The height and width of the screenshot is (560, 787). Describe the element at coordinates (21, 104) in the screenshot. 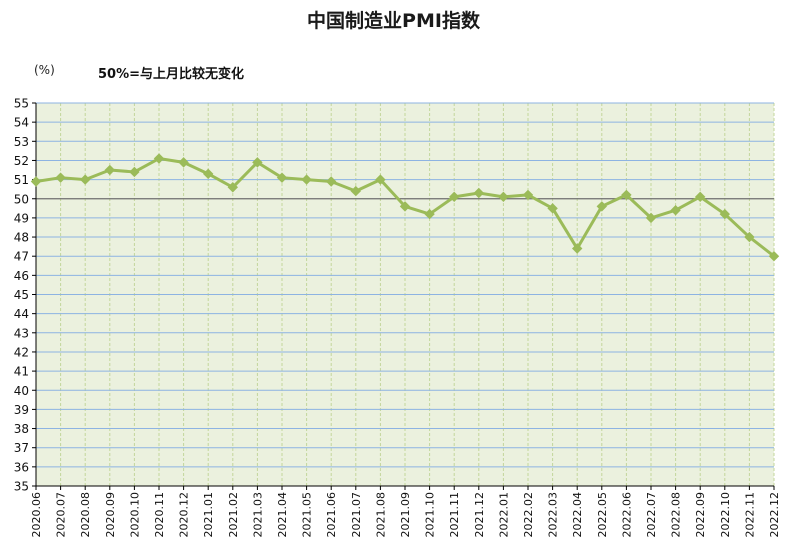

I see `y-tick-label: 55` at that location.